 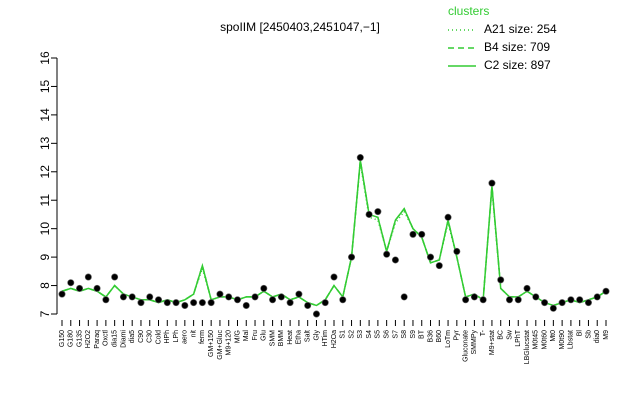 What do you see at coordinates (465, 346) in the screenshot?
I see `x-tick-label: Gluconate` at bounding box center [465, 346].